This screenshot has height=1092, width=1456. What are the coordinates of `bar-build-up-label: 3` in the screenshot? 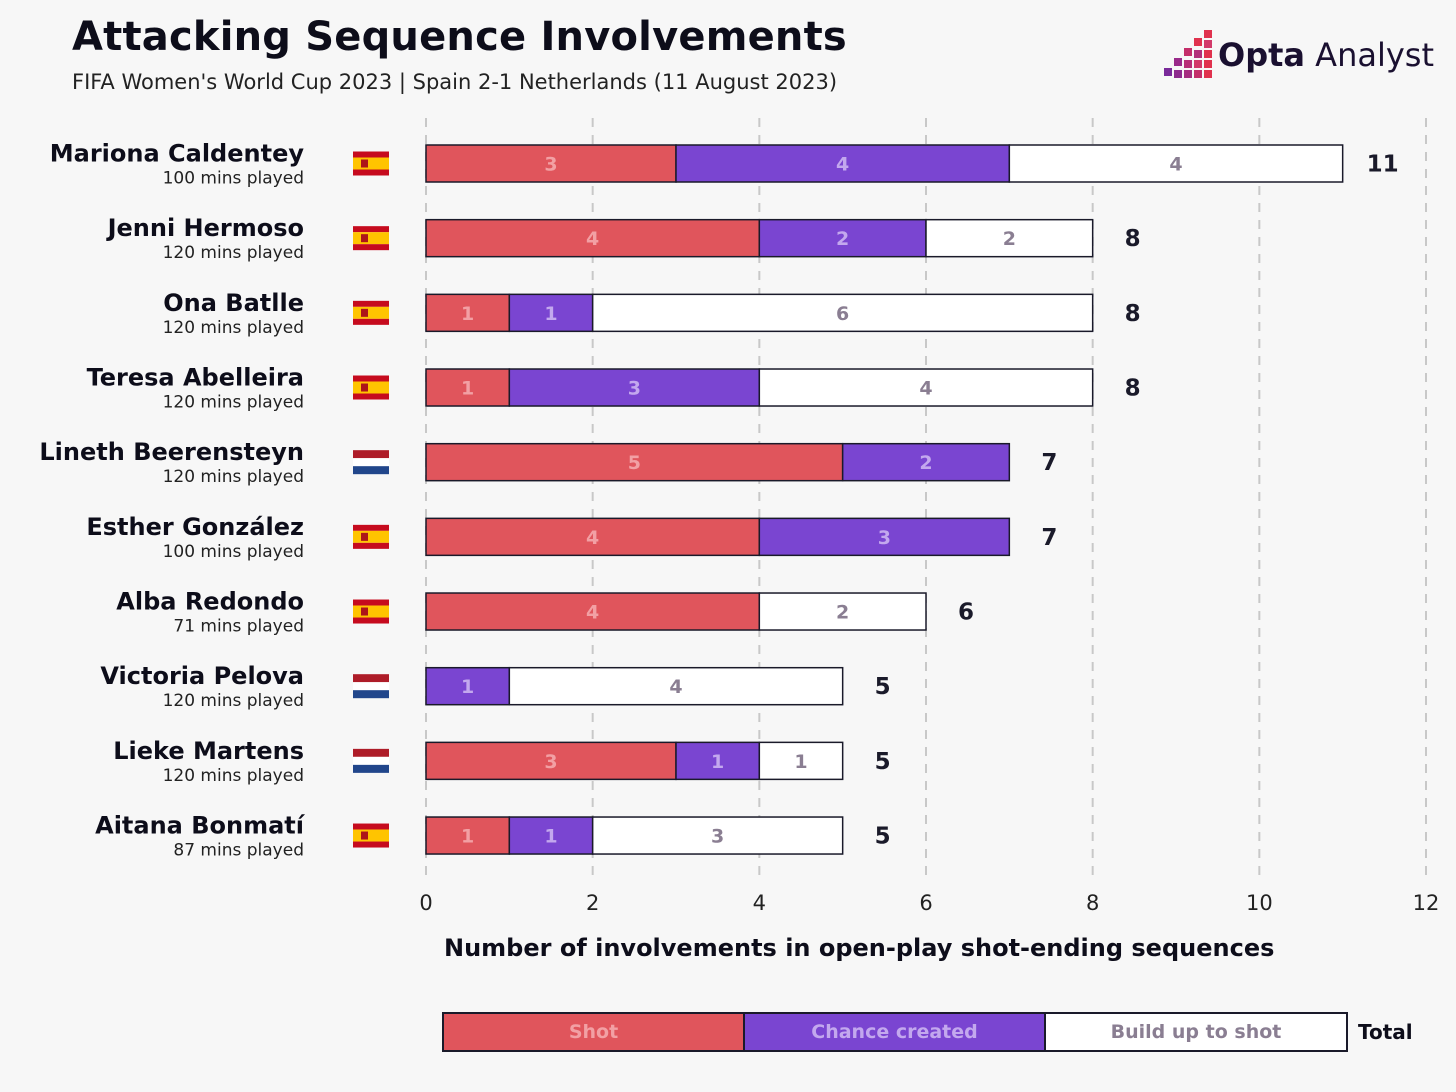 It's located at (717, 837).